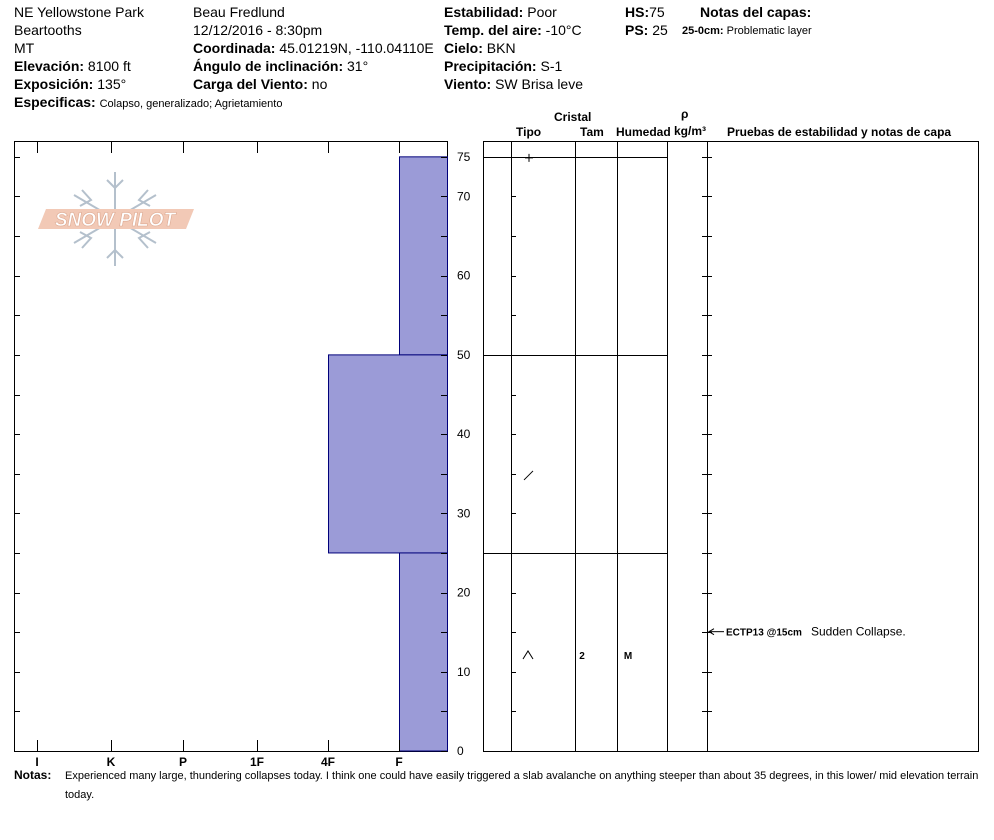 The image size is (994, 840). I want to click on hardness-tick-label: 1F, so click(257, 762).